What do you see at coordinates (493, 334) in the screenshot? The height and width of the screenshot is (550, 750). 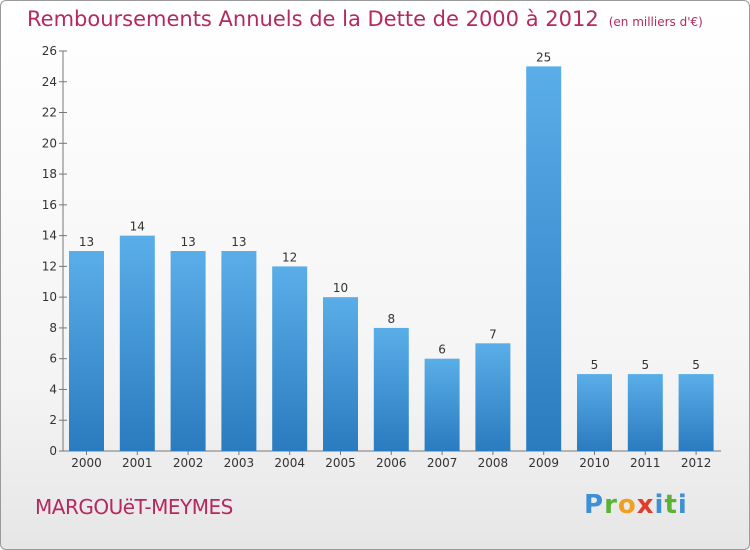 I see `value-label-2008: 7` at bounding box center [493, 334].